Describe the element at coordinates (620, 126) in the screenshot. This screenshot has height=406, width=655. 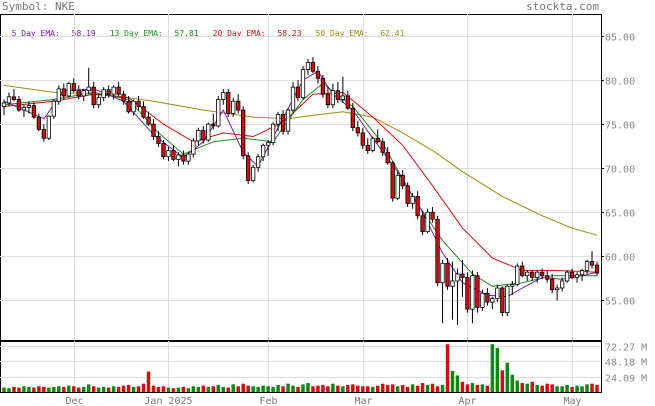
I see `y-tick-label: 75.00` at that location.